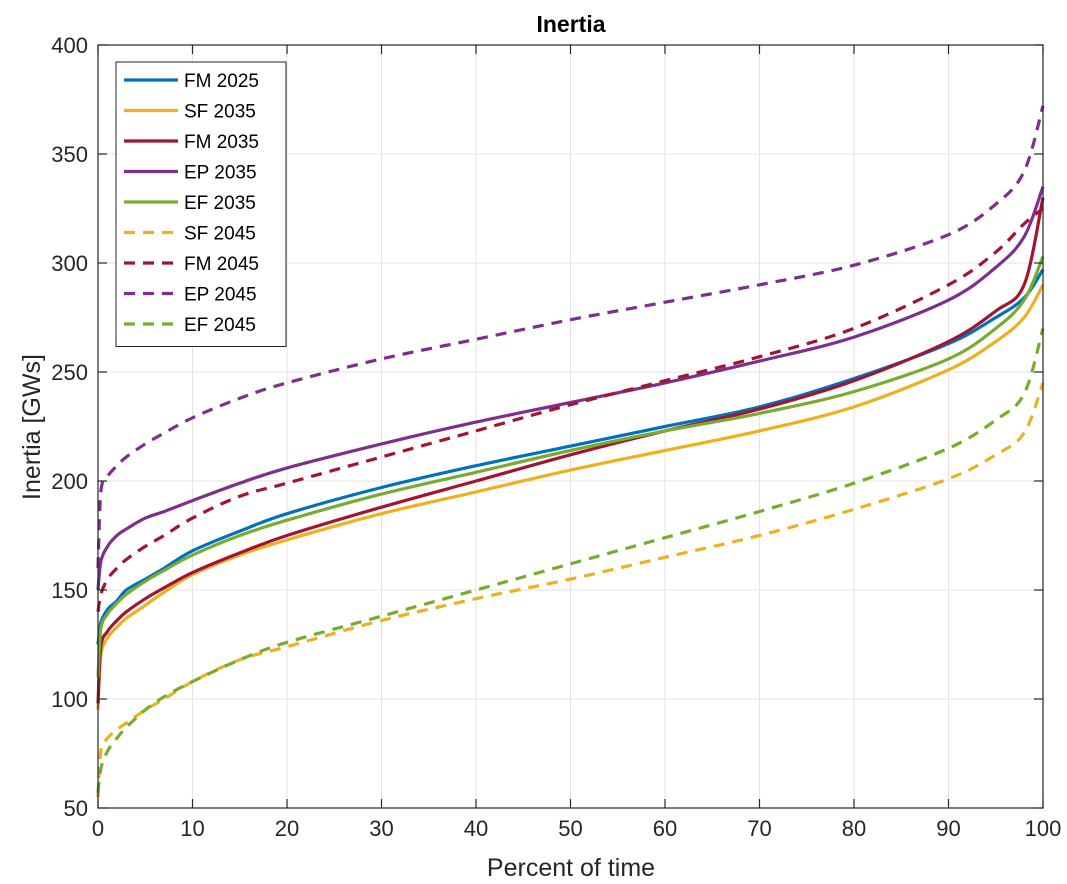 The image size is (1067, 884). I want to click on y-tick-label: 300, so click(69, 263).